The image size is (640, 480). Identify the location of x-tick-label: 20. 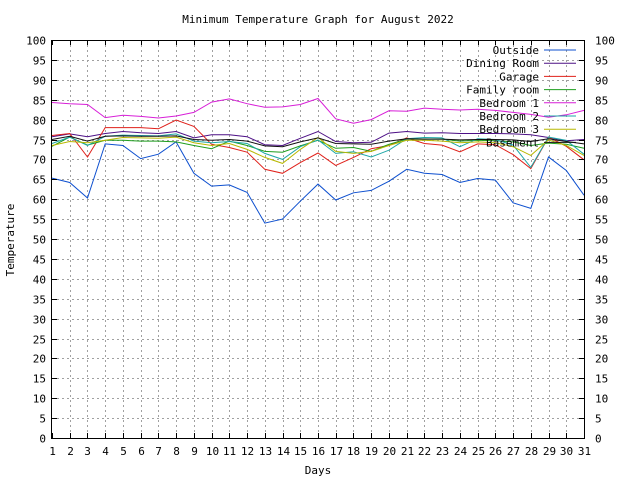
(389, 451).